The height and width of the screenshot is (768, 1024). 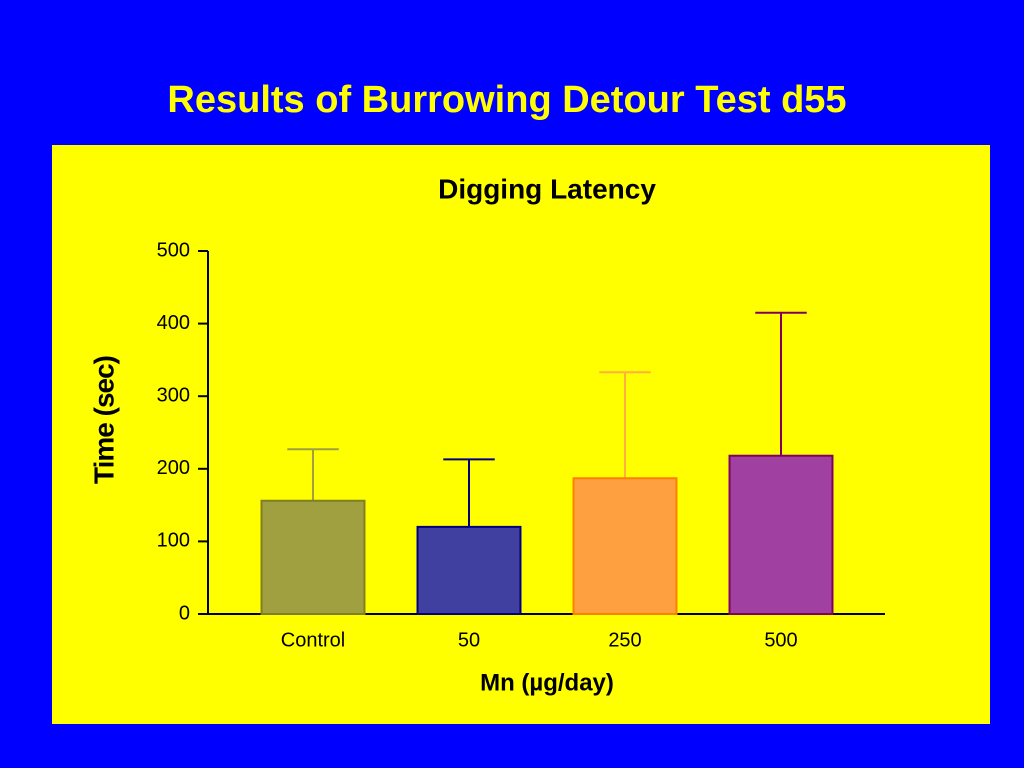 I want to click on slide-title: Results of Burrowing Detour Test d55, so click(x=506, y=100).